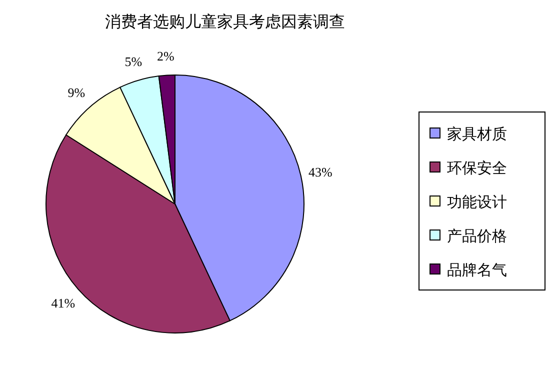  Describe the element at coordinates (165, 56) in the screenshot. I see `data-label: 2%` at that location.